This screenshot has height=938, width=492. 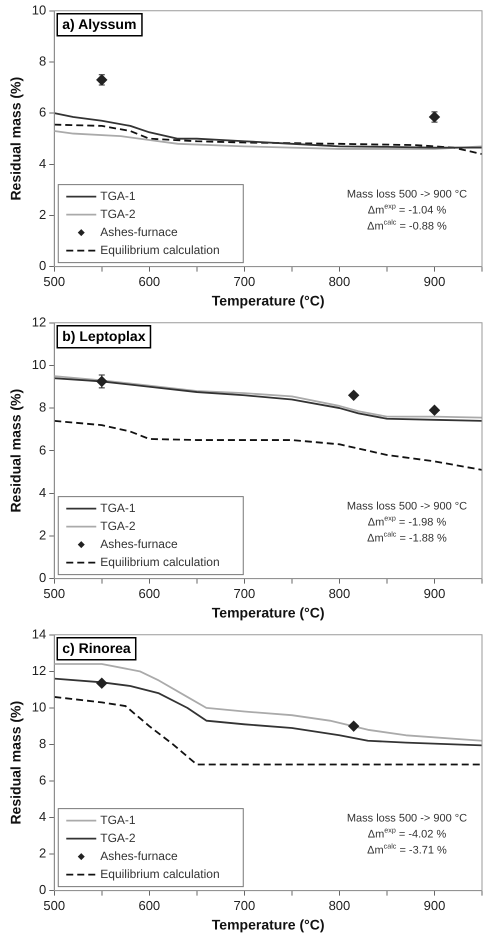 What do you see at coordinates (104, 336) in the screenshot?
I see `chart-title: b) Leptoplax` at bounding box center [104, 336].